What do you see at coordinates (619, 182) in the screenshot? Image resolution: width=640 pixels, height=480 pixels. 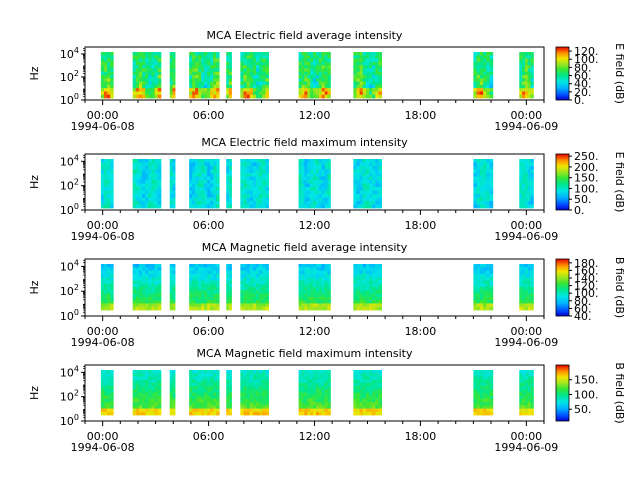 I see `colorbar-label: E field (dB)` at bounding box center [619, 182].